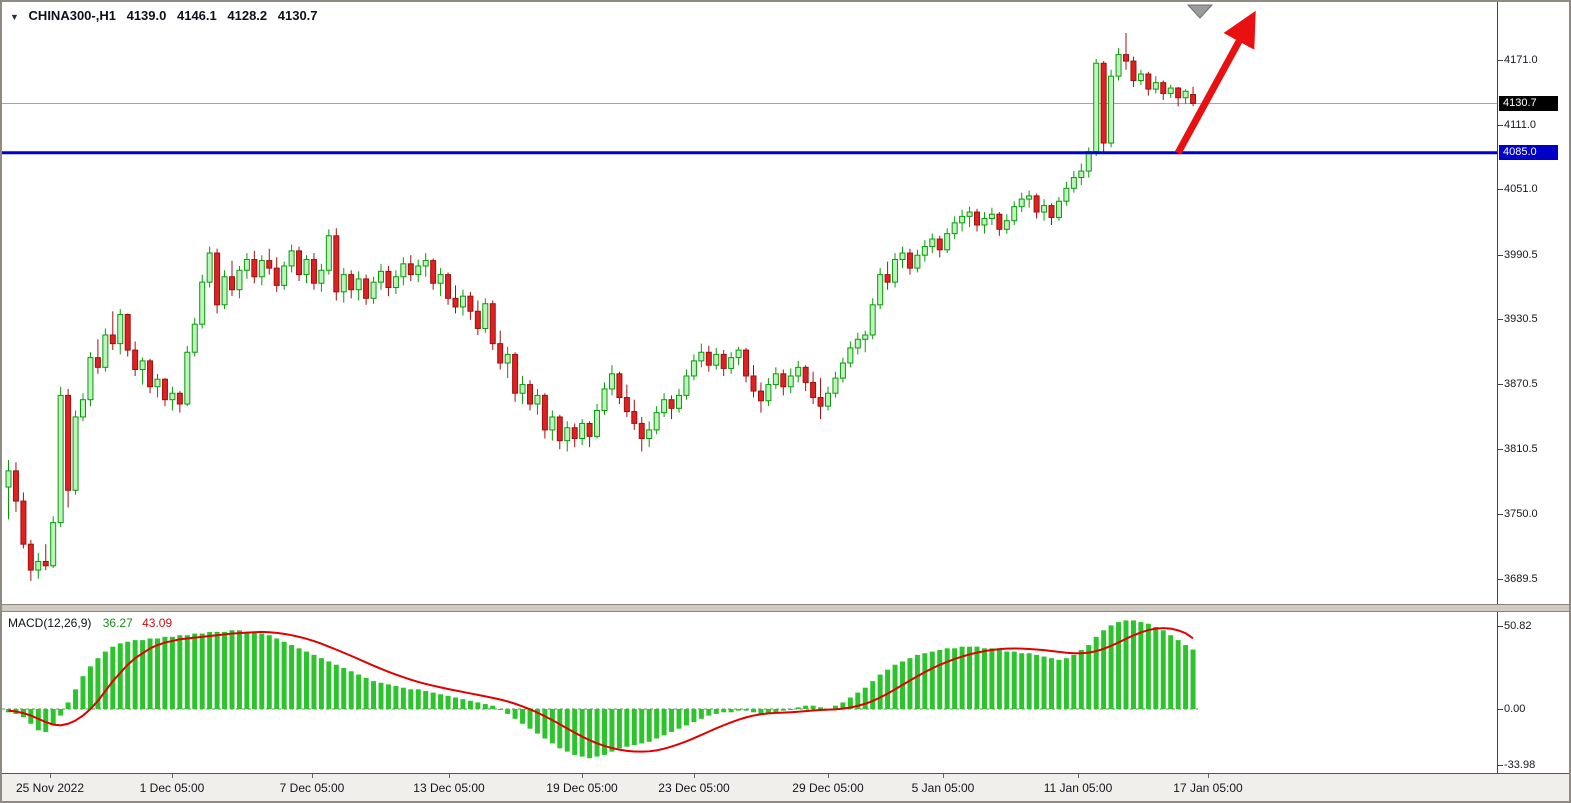  What do you see at coordinates (146, 15) in the screenshot?
I see `ohlc-open-value: 4139.0` at bounding box center [146, 15].